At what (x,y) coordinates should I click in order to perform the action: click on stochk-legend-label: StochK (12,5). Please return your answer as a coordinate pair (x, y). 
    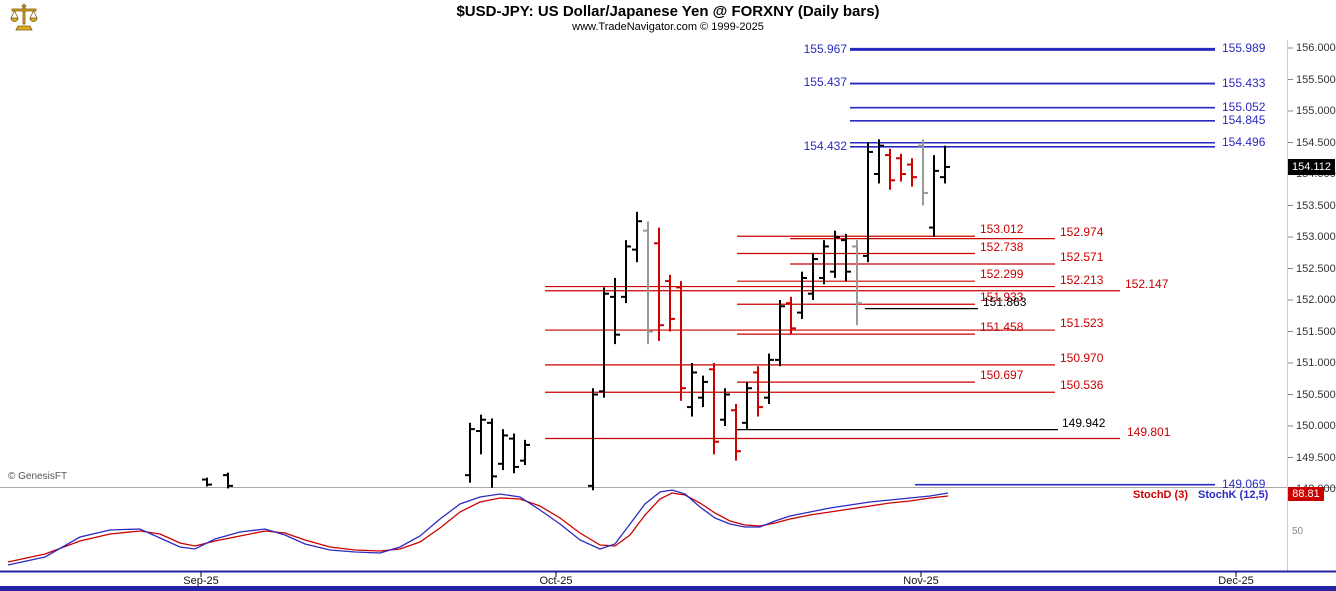
    Looking at the image, I should click on (1233, 495).